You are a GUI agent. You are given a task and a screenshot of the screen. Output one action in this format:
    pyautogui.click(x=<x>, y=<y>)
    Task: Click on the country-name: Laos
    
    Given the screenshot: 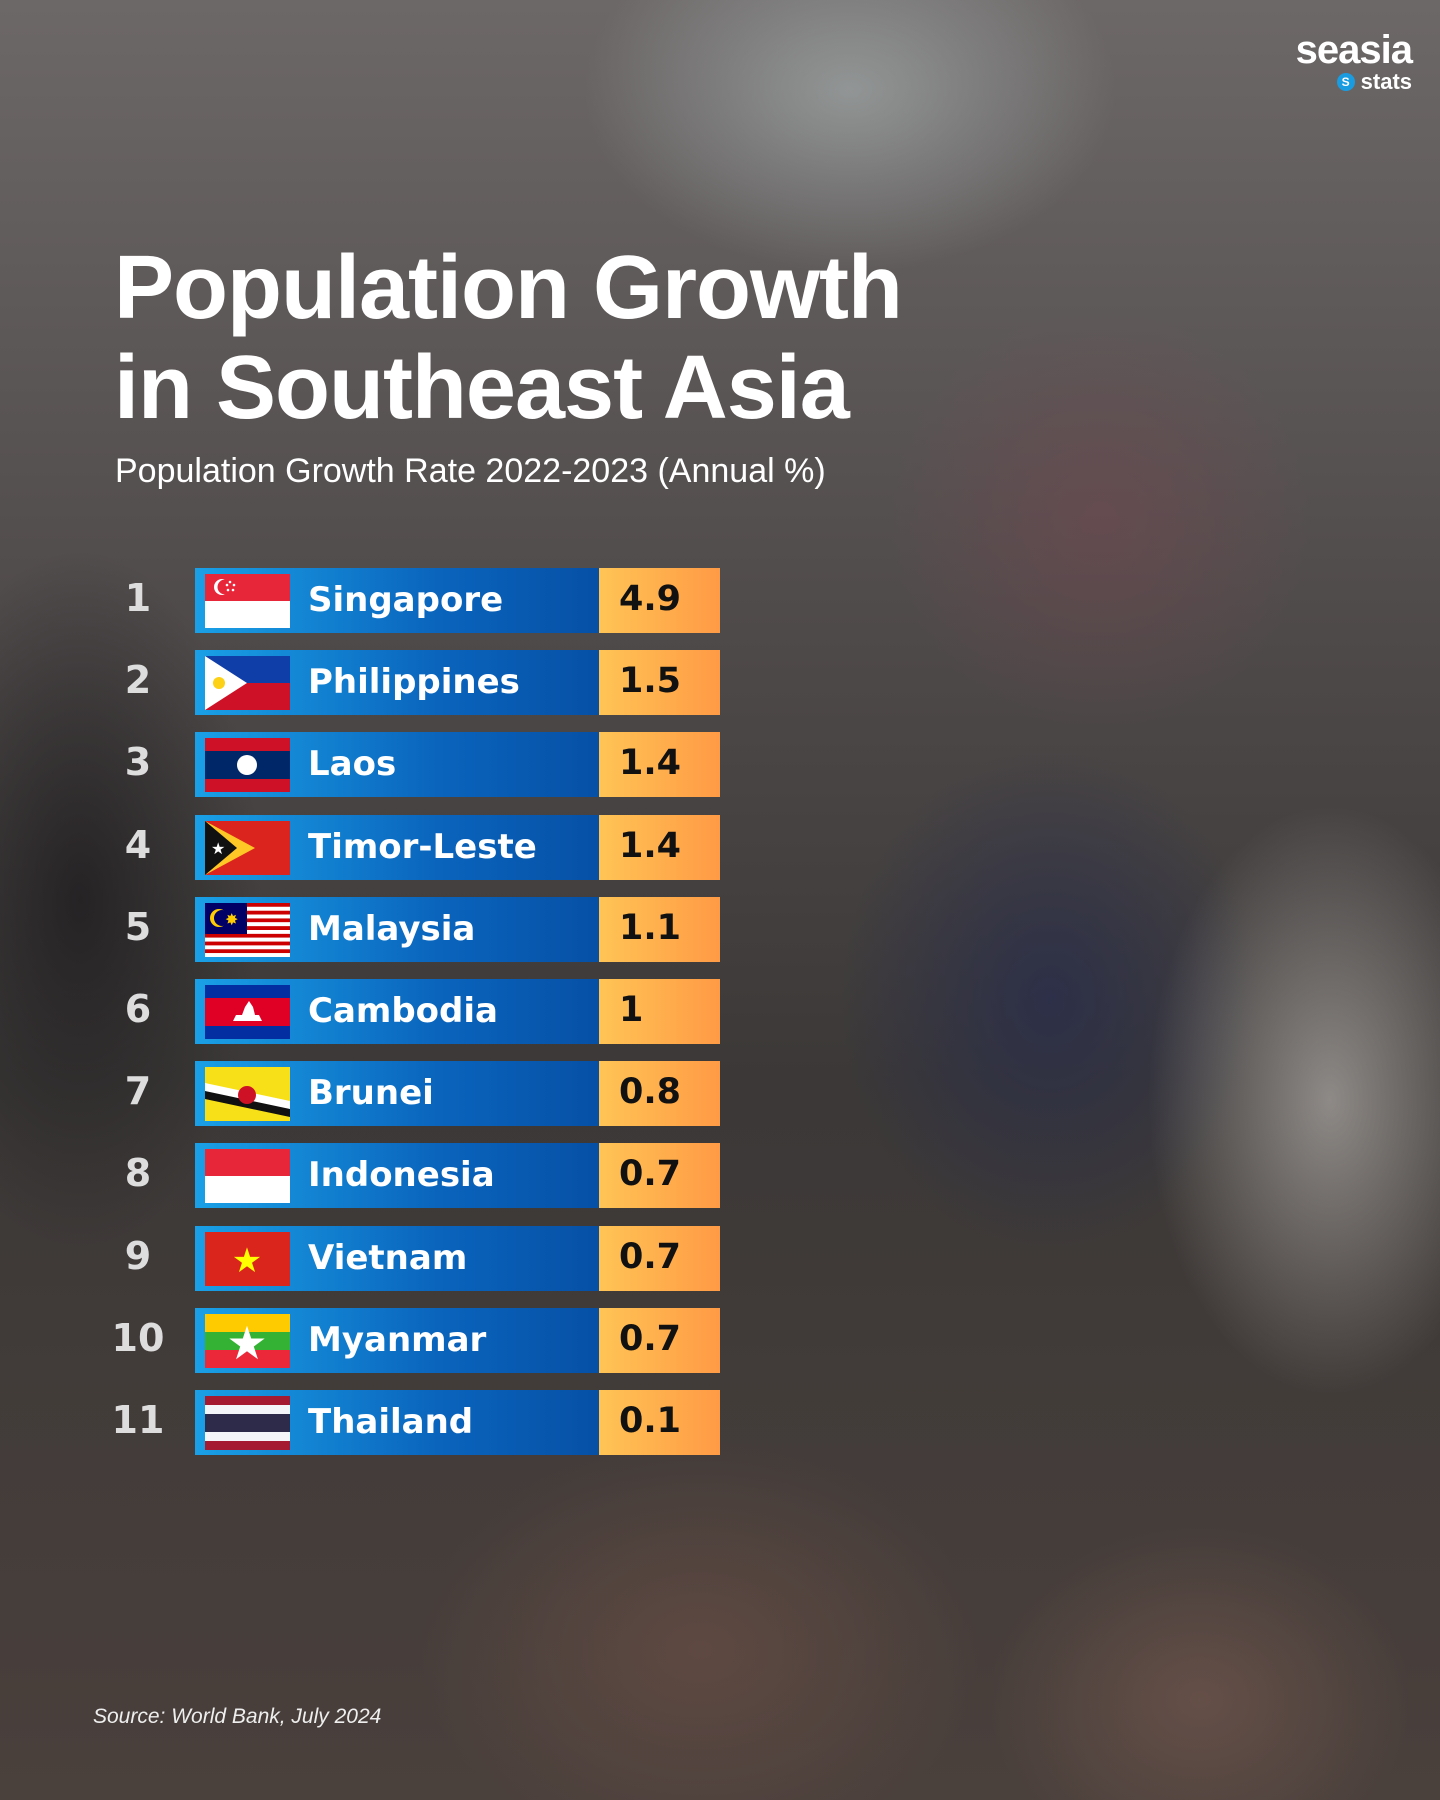 What is the action you would take?
    pyautogui.click(x=352, y=764)
    